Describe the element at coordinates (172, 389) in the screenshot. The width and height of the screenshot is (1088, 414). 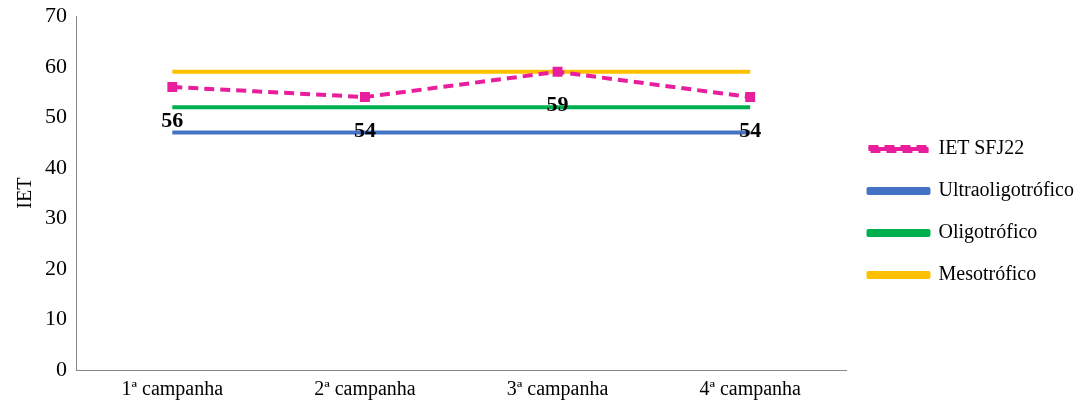
I see `x-tick-label: 1ª campanha` at that location.